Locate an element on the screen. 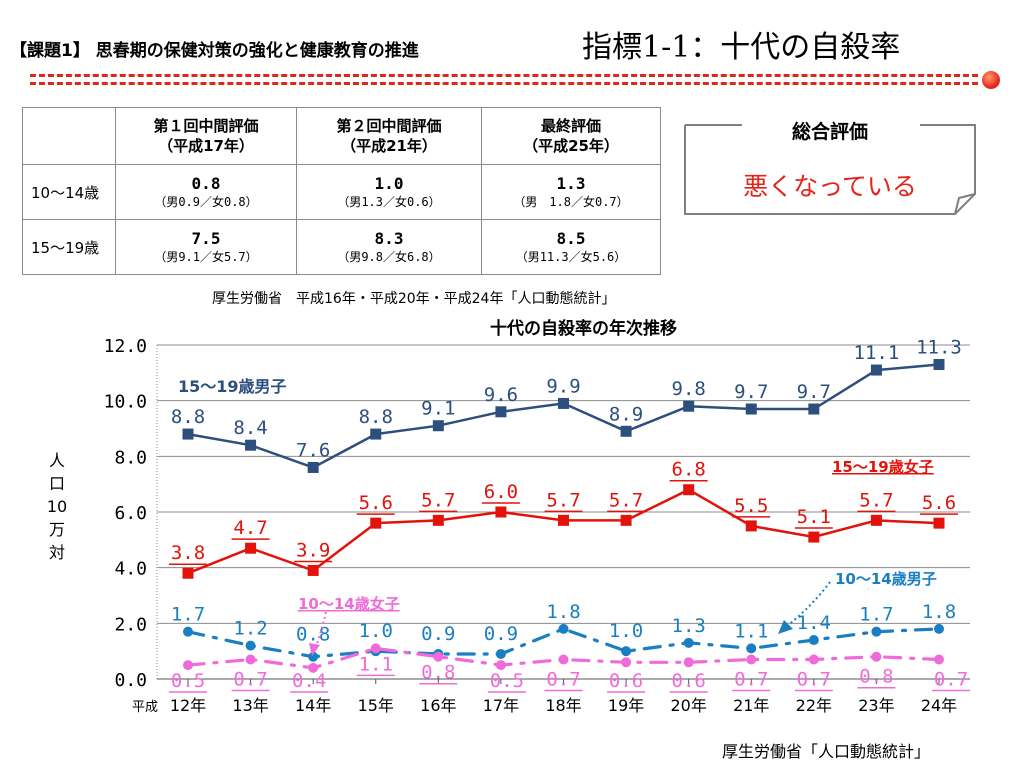  callout-arrow is located at coordinates (808, 604).